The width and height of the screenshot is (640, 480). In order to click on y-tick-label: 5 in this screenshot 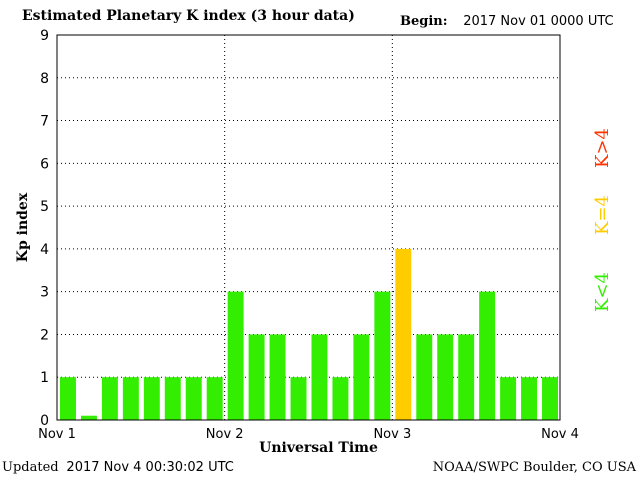, I will do `click(44, 207)`.